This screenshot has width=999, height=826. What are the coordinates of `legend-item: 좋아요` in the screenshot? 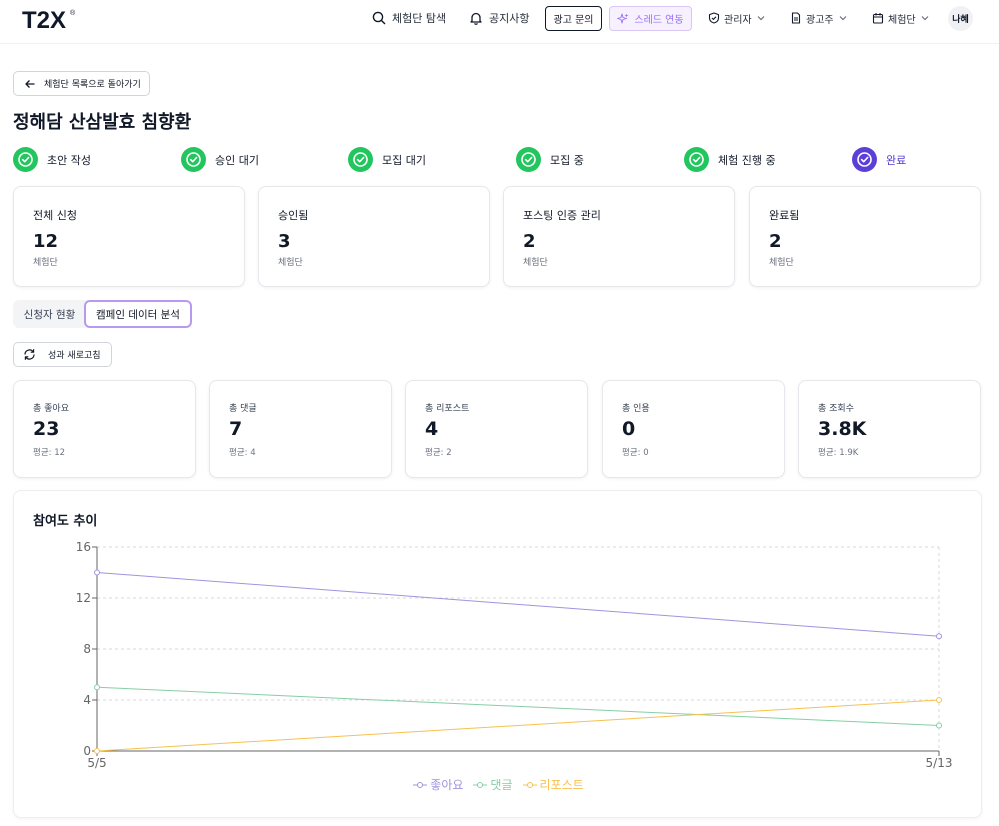 It's located at (438, 784).